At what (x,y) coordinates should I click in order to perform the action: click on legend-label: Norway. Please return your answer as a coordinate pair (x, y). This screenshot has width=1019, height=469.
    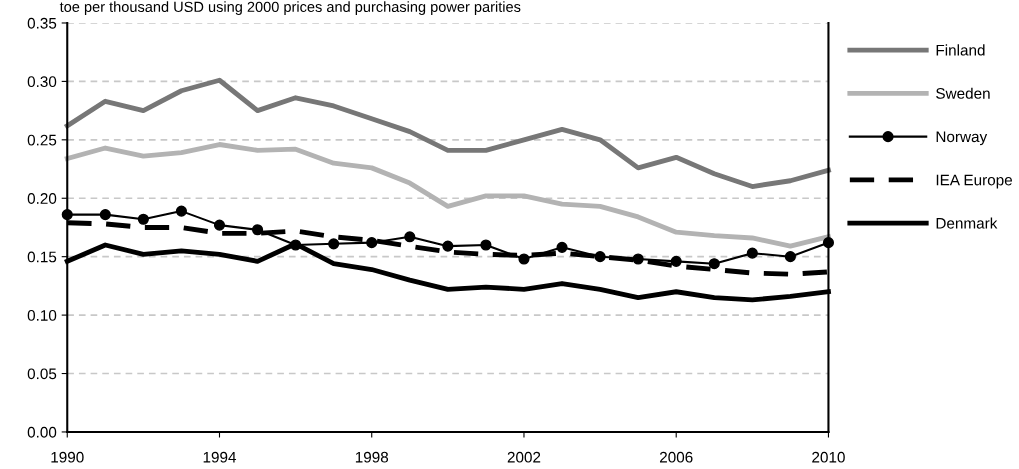
    Looking at the image, I should click on (962, 138).